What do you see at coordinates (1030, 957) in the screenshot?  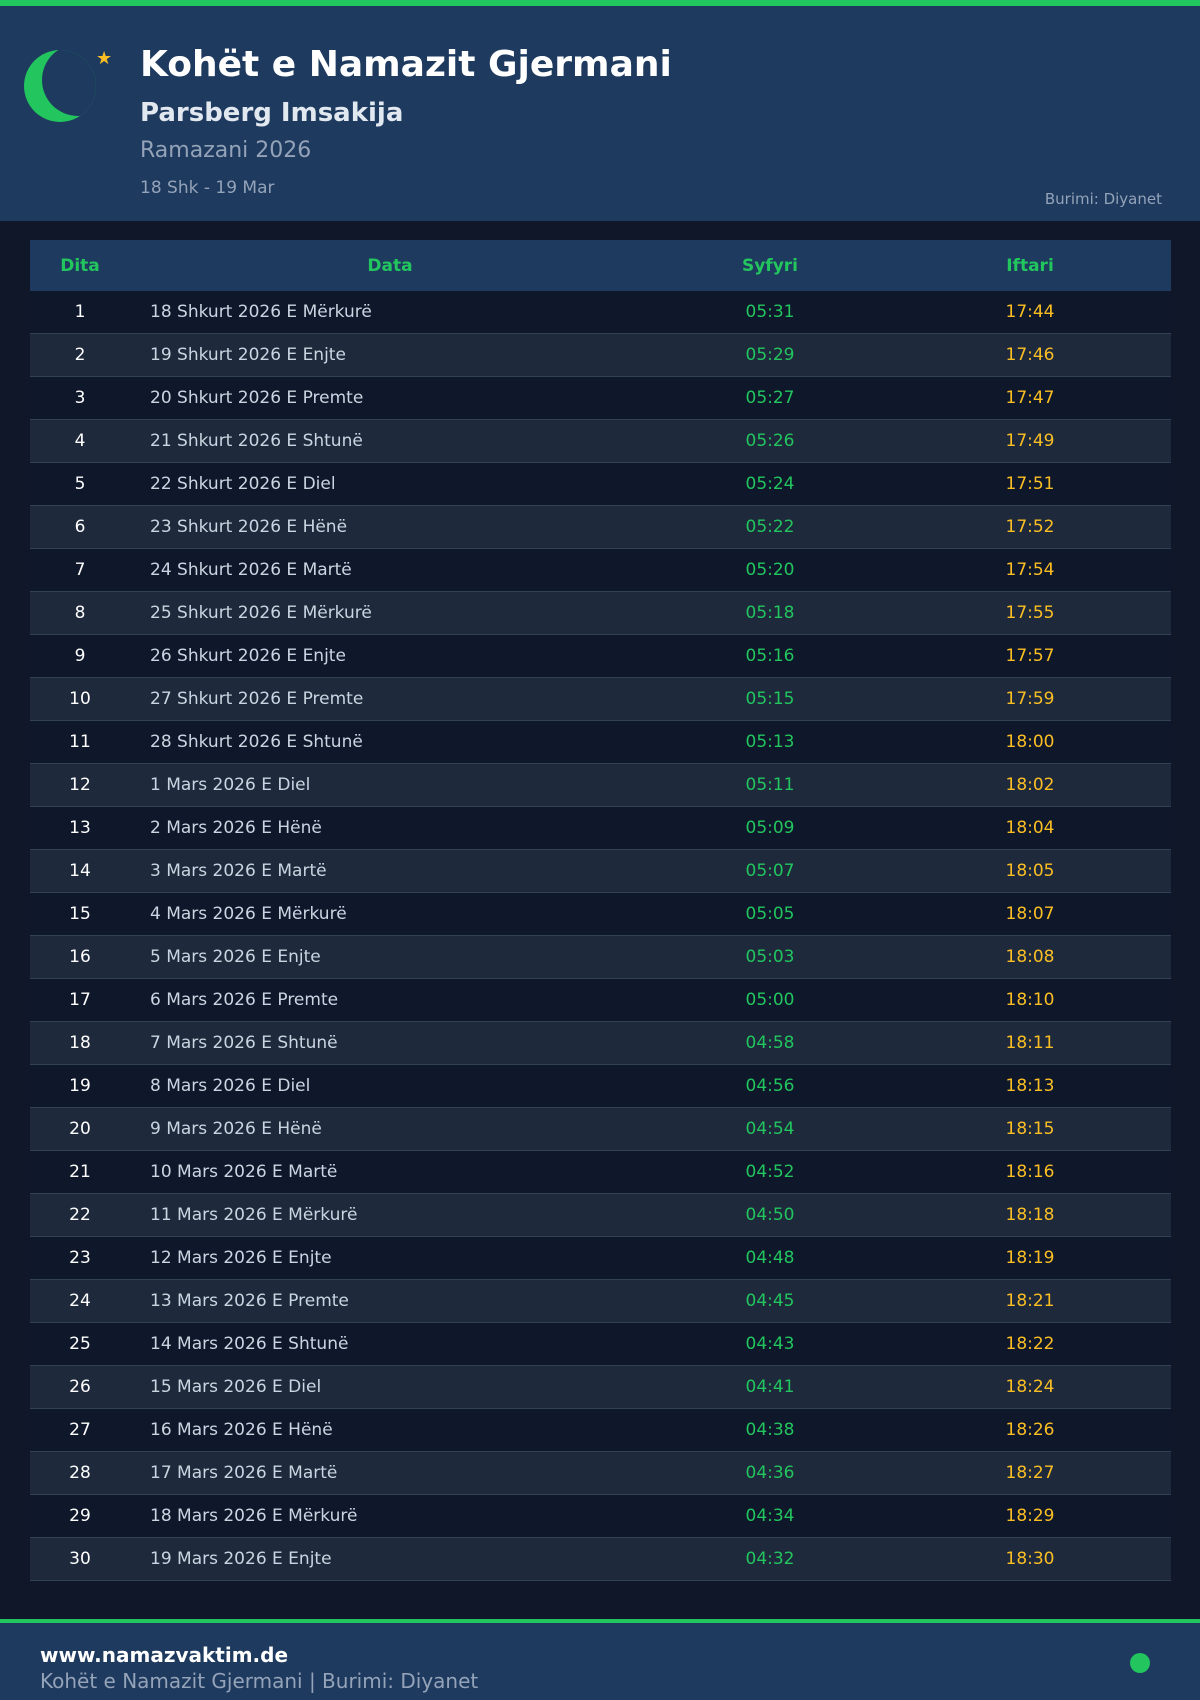 I see `iftar-cell: 18:08` at bounding box center [1030, 957].